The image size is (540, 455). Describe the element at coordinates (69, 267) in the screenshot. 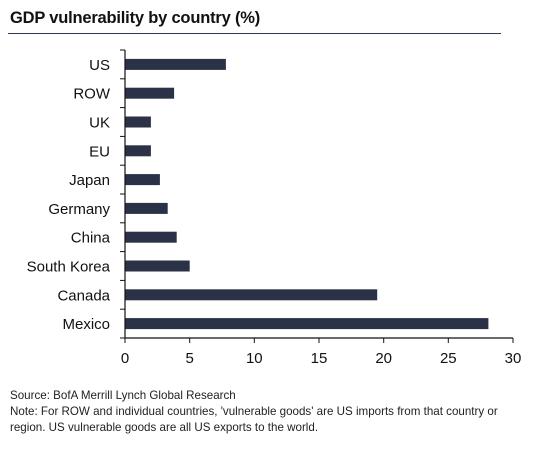

I see `y-tick-label: South Korea` at that location.